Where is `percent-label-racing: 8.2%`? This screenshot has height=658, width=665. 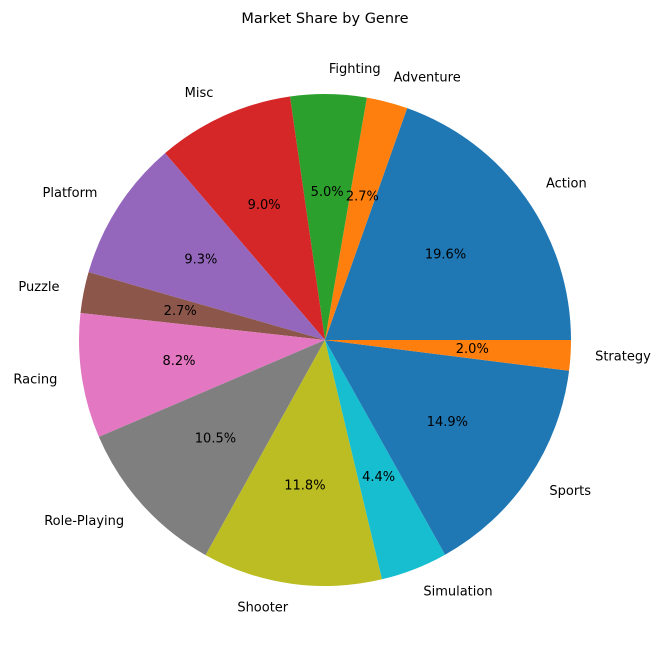 percent-label-racing: 8.2% is located at coordinates (178, 361).